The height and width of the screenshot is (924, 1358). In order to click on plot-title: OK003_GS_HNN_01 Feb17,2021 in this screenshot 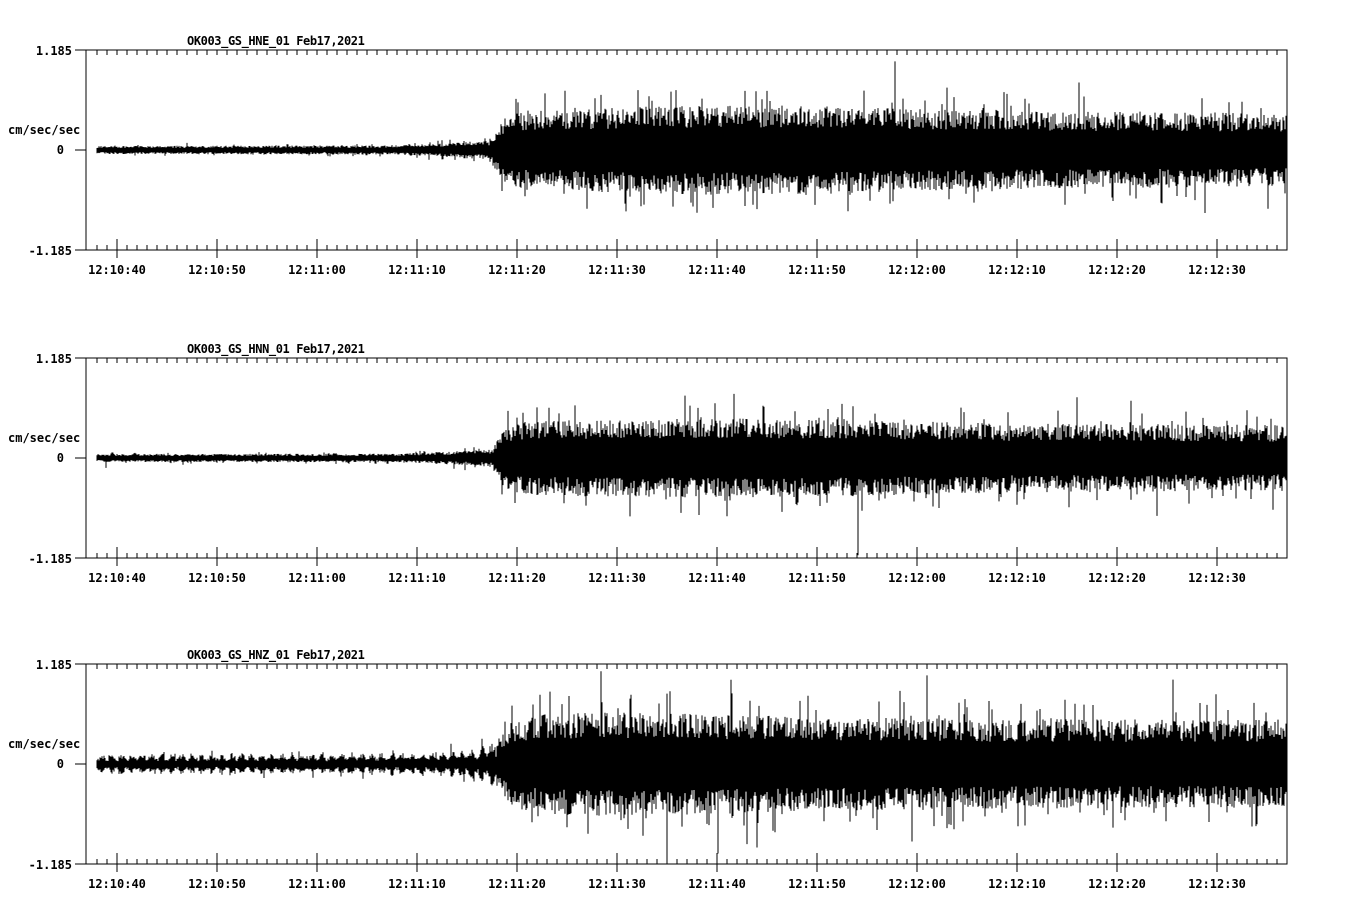, I will do `click(276, 349)`.